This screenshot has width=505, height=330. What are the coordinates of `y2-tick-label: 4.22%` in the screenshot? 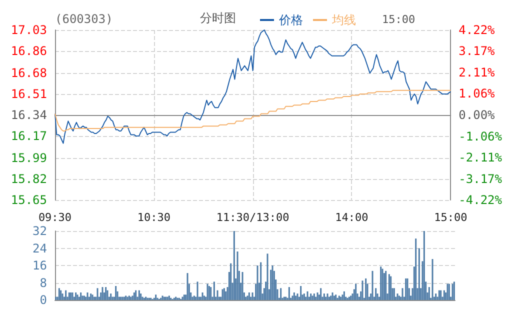 It's located at (477, 30).